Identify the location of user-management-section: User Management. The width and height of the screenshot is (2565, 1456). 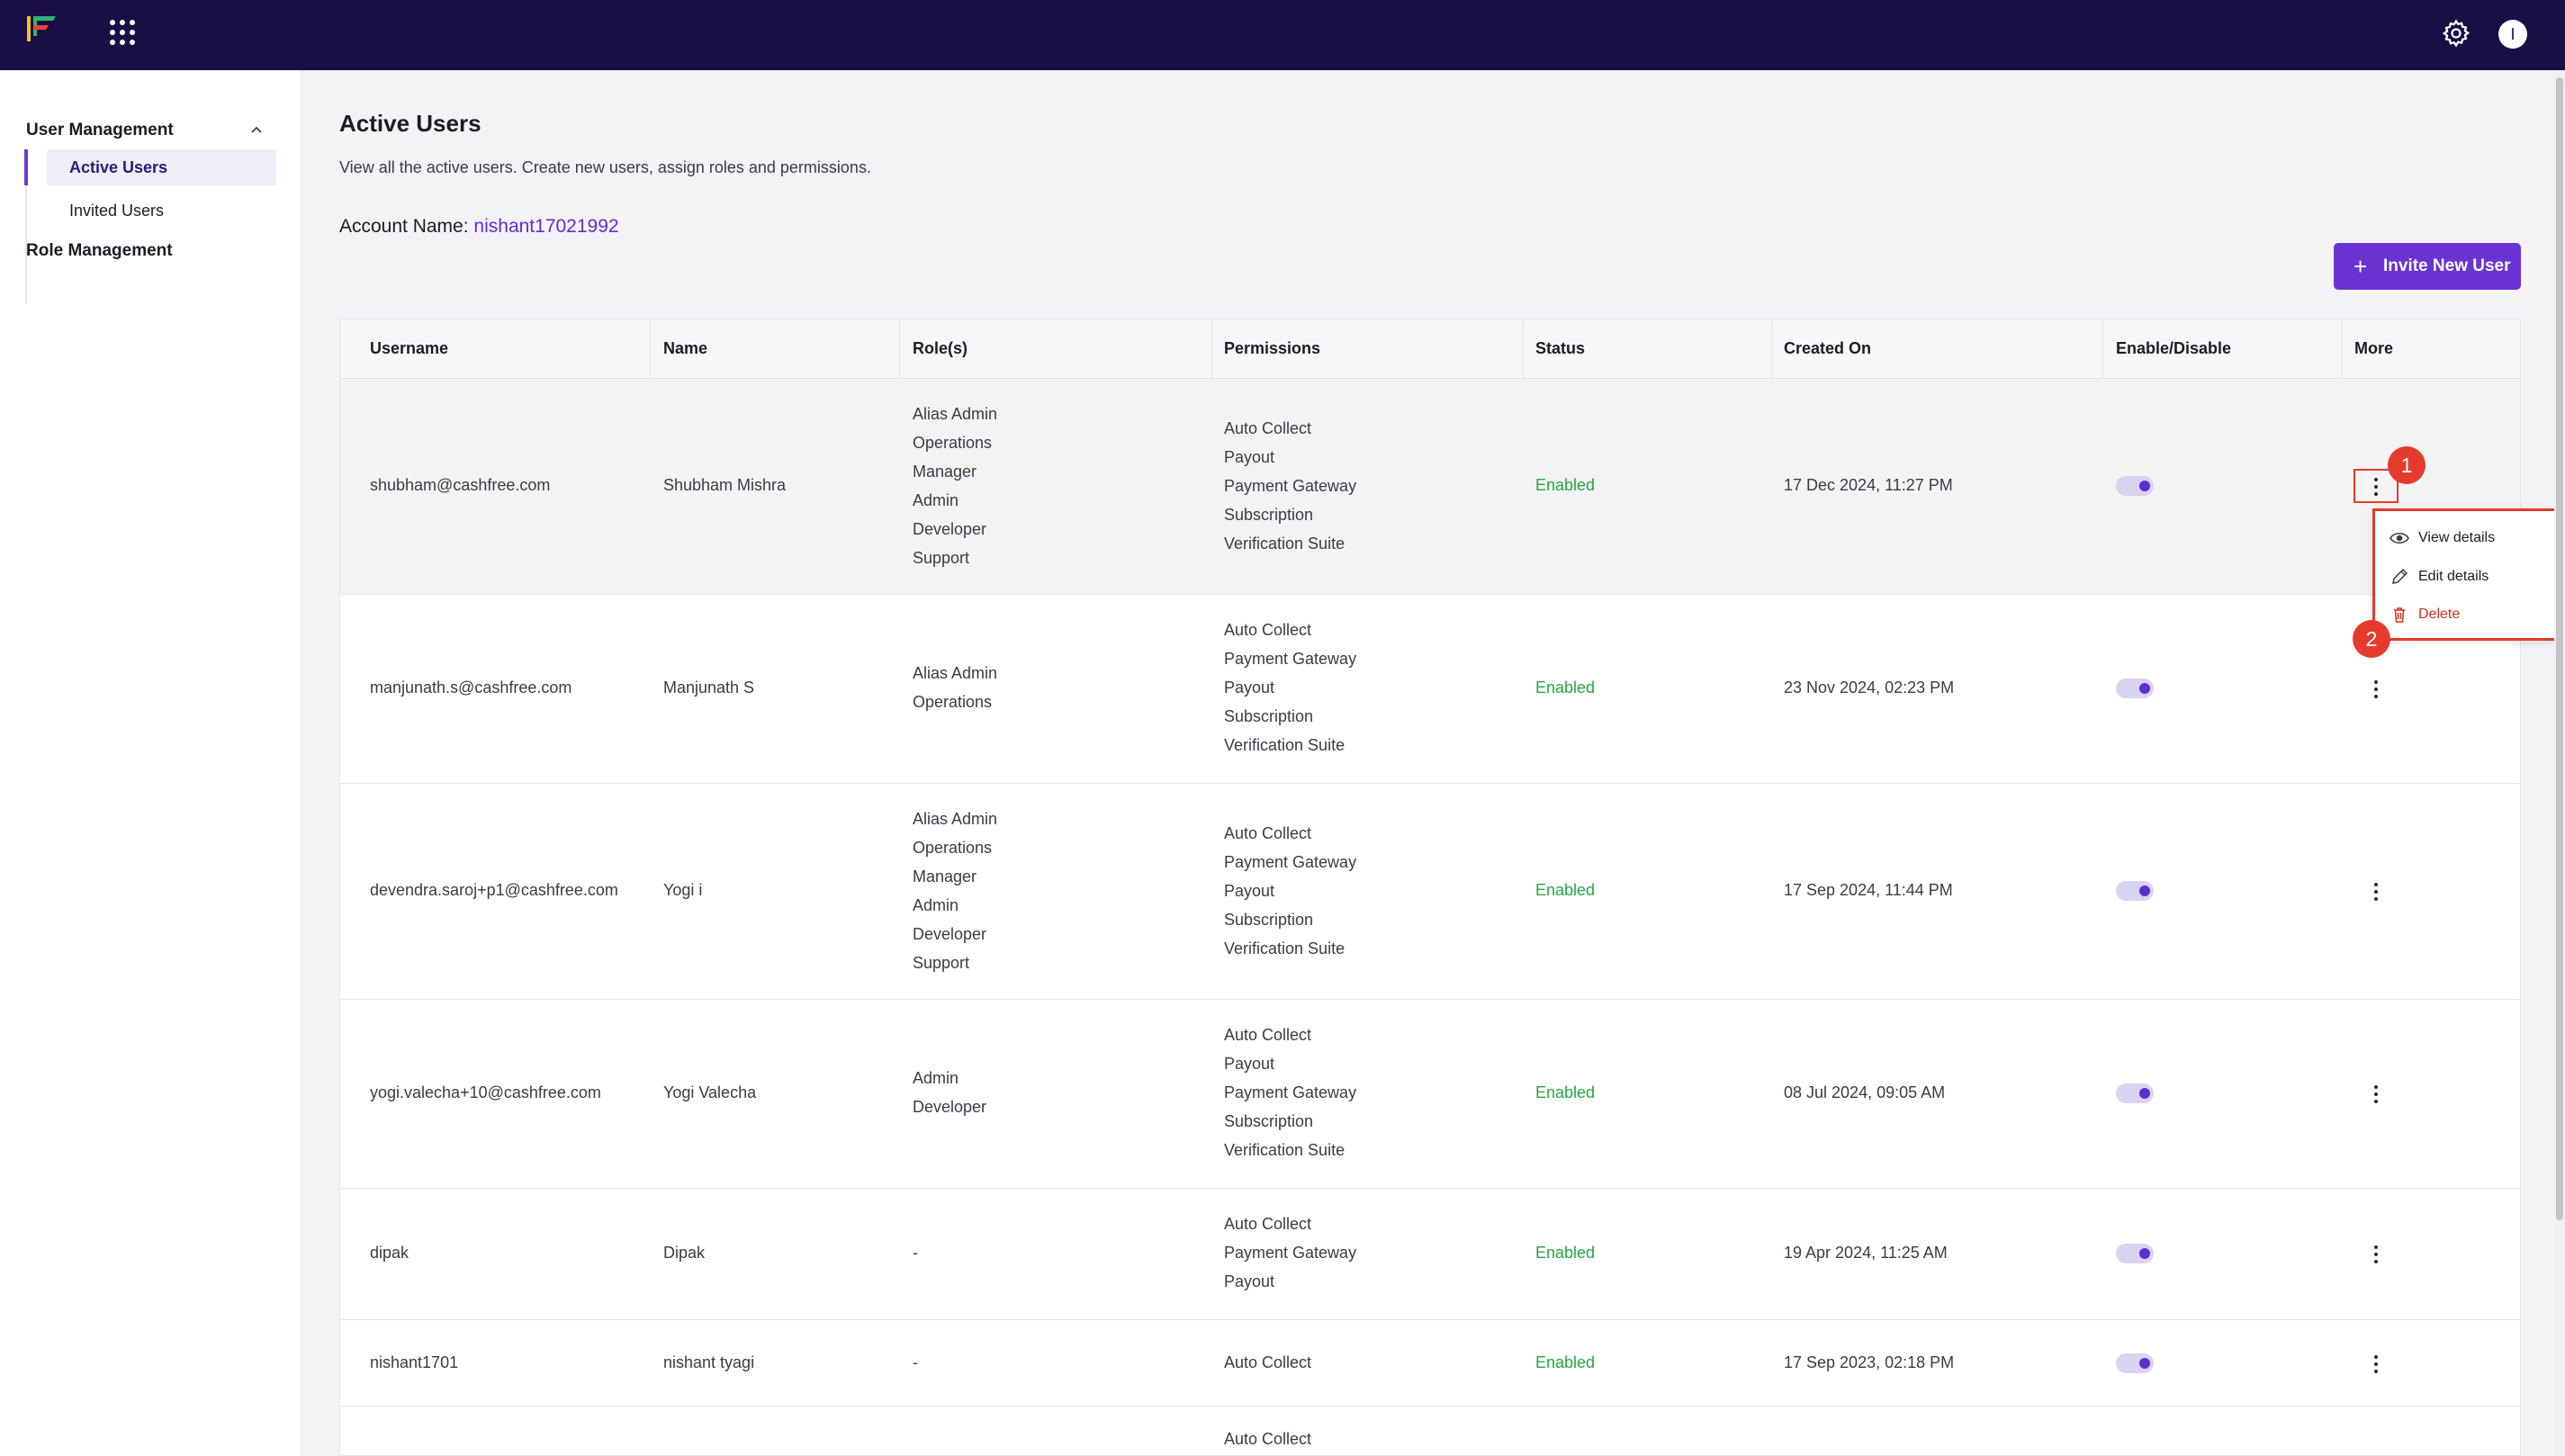
(146, 130).